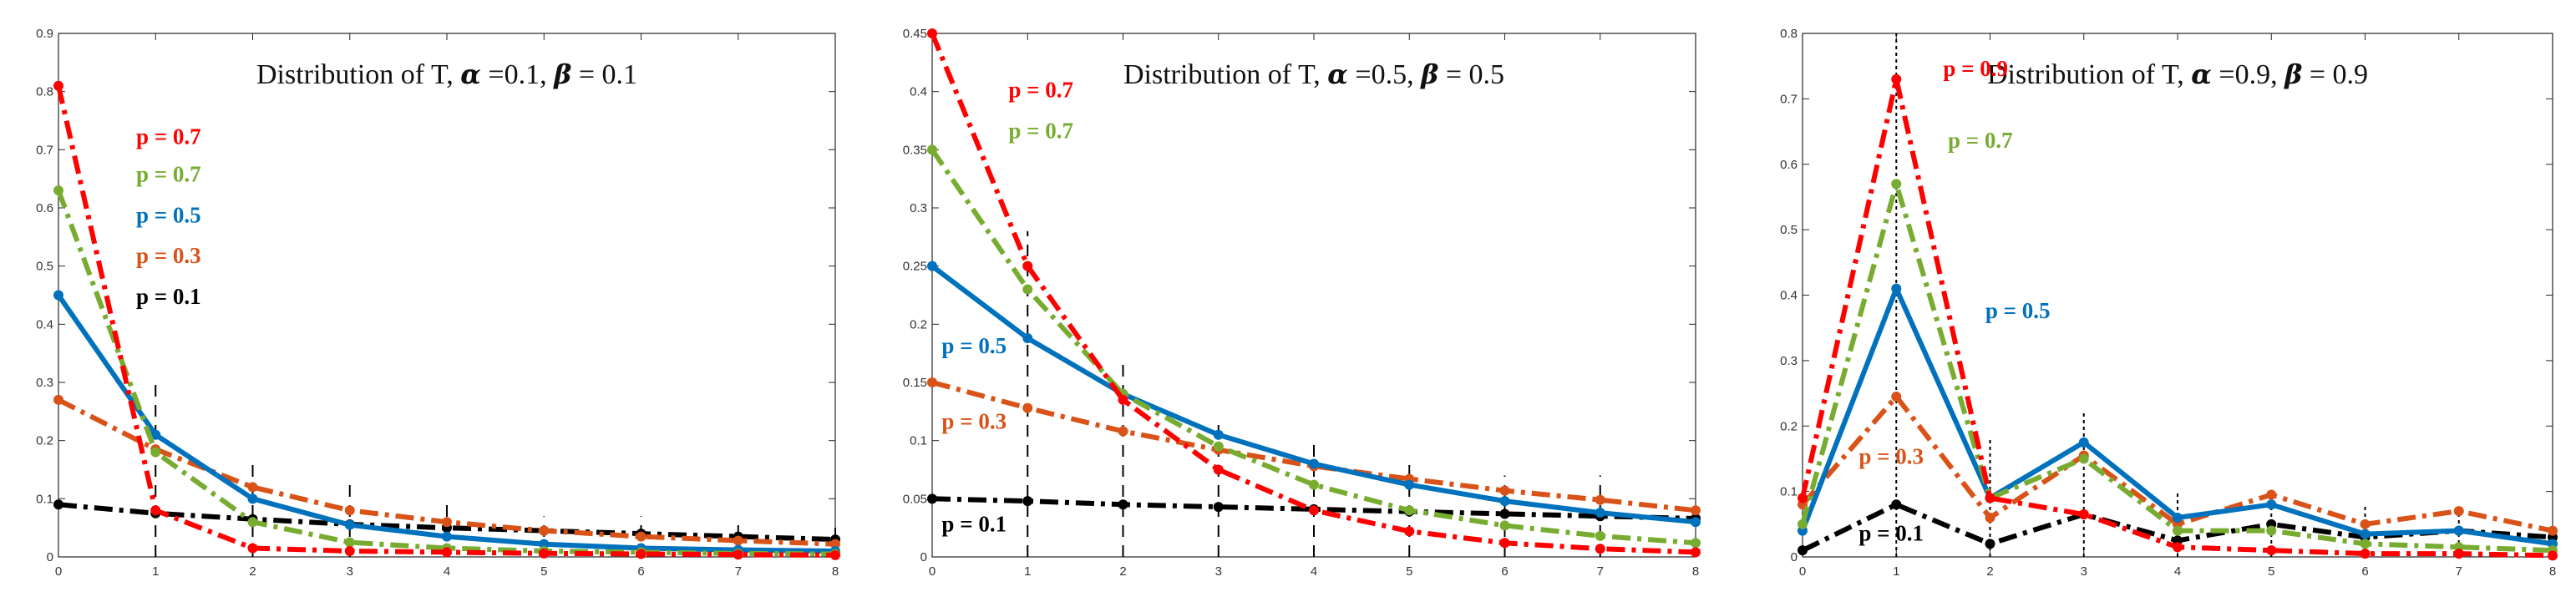 This screenshot has height=602, width=2576. What do you see at coordinates (2335, 74) in the screenshot?
I see `title-part: = 0.9` at bounding box center [2335, 74].